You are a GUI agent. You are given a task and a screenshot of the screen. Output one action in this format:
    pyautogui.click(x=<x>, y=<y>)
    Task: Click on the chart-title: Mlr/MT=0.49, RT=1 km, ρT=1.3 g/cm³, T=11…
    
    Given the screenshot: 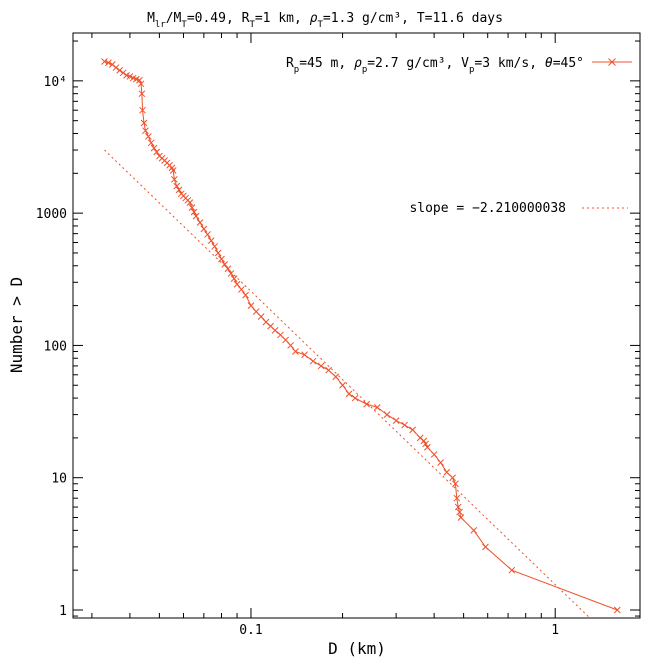 What is the action you would take?
    pyautogui.click(x=325, y=20)
    